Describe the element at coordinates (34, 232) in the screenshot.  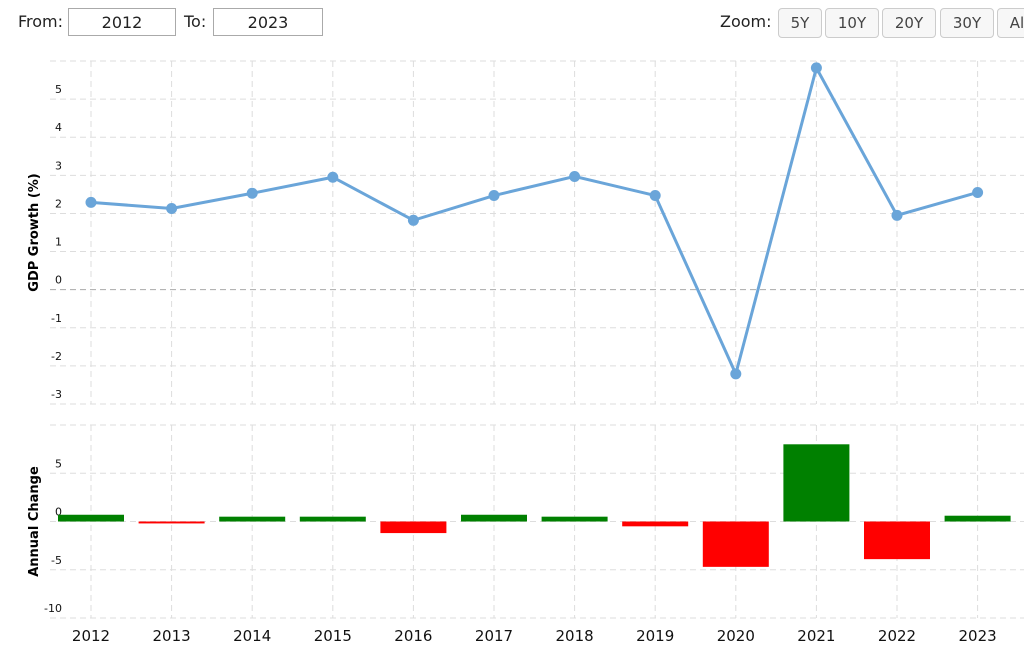
I see `y-axis-label: GDP Growth (%)` at that location.